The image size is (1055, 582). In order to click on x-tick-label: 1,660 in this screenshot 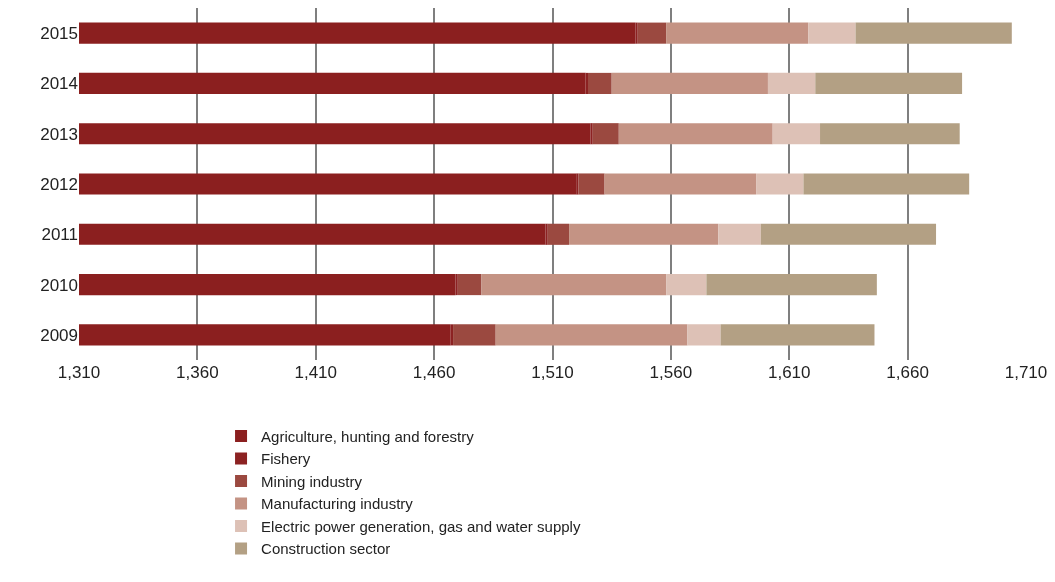, I will do `click(907, 372)`.